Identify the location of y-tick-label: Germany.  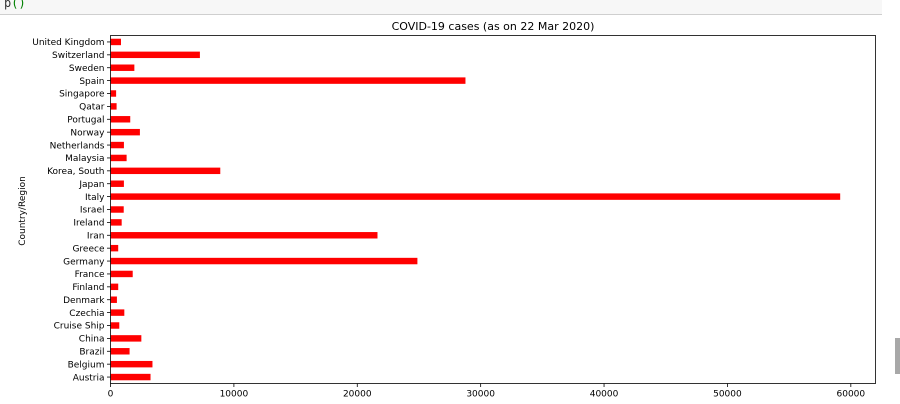
(84, 262).